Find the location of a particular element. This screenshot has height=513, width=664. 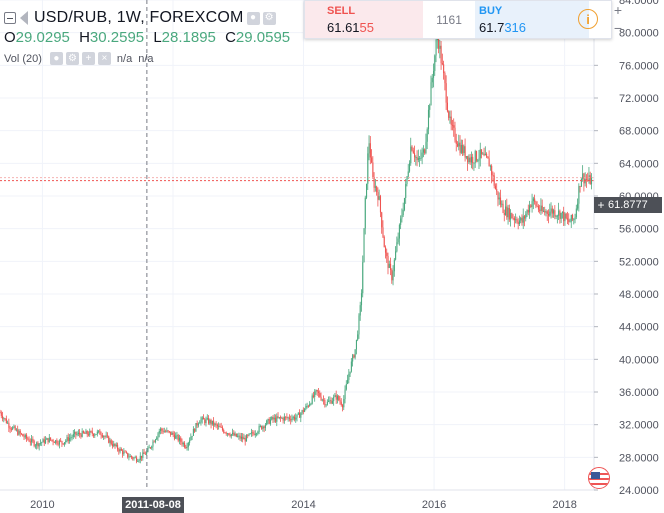

zoom-in-button: + is located at coordinates (618, 10).